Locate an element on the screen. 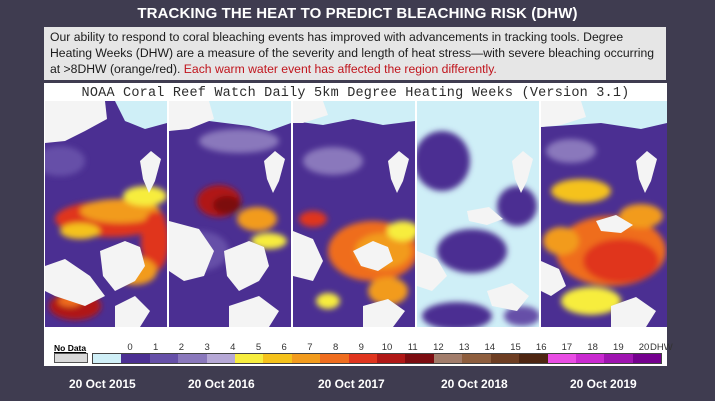  colorbar-tick-label: 8 is located at coordinates (335, 347).